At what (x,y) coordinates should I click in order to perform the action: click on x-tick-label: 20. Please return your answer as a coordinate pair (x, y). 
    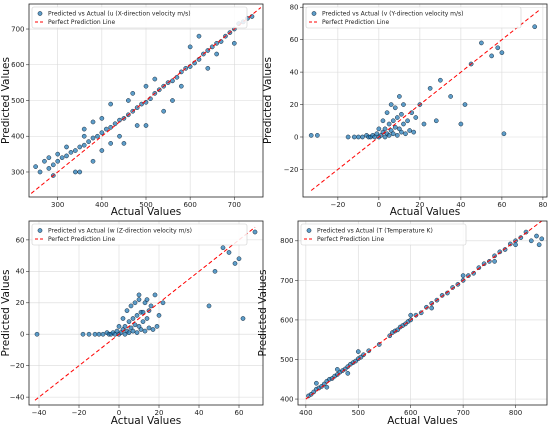
    Looking at the image, I should click on (419, 205).